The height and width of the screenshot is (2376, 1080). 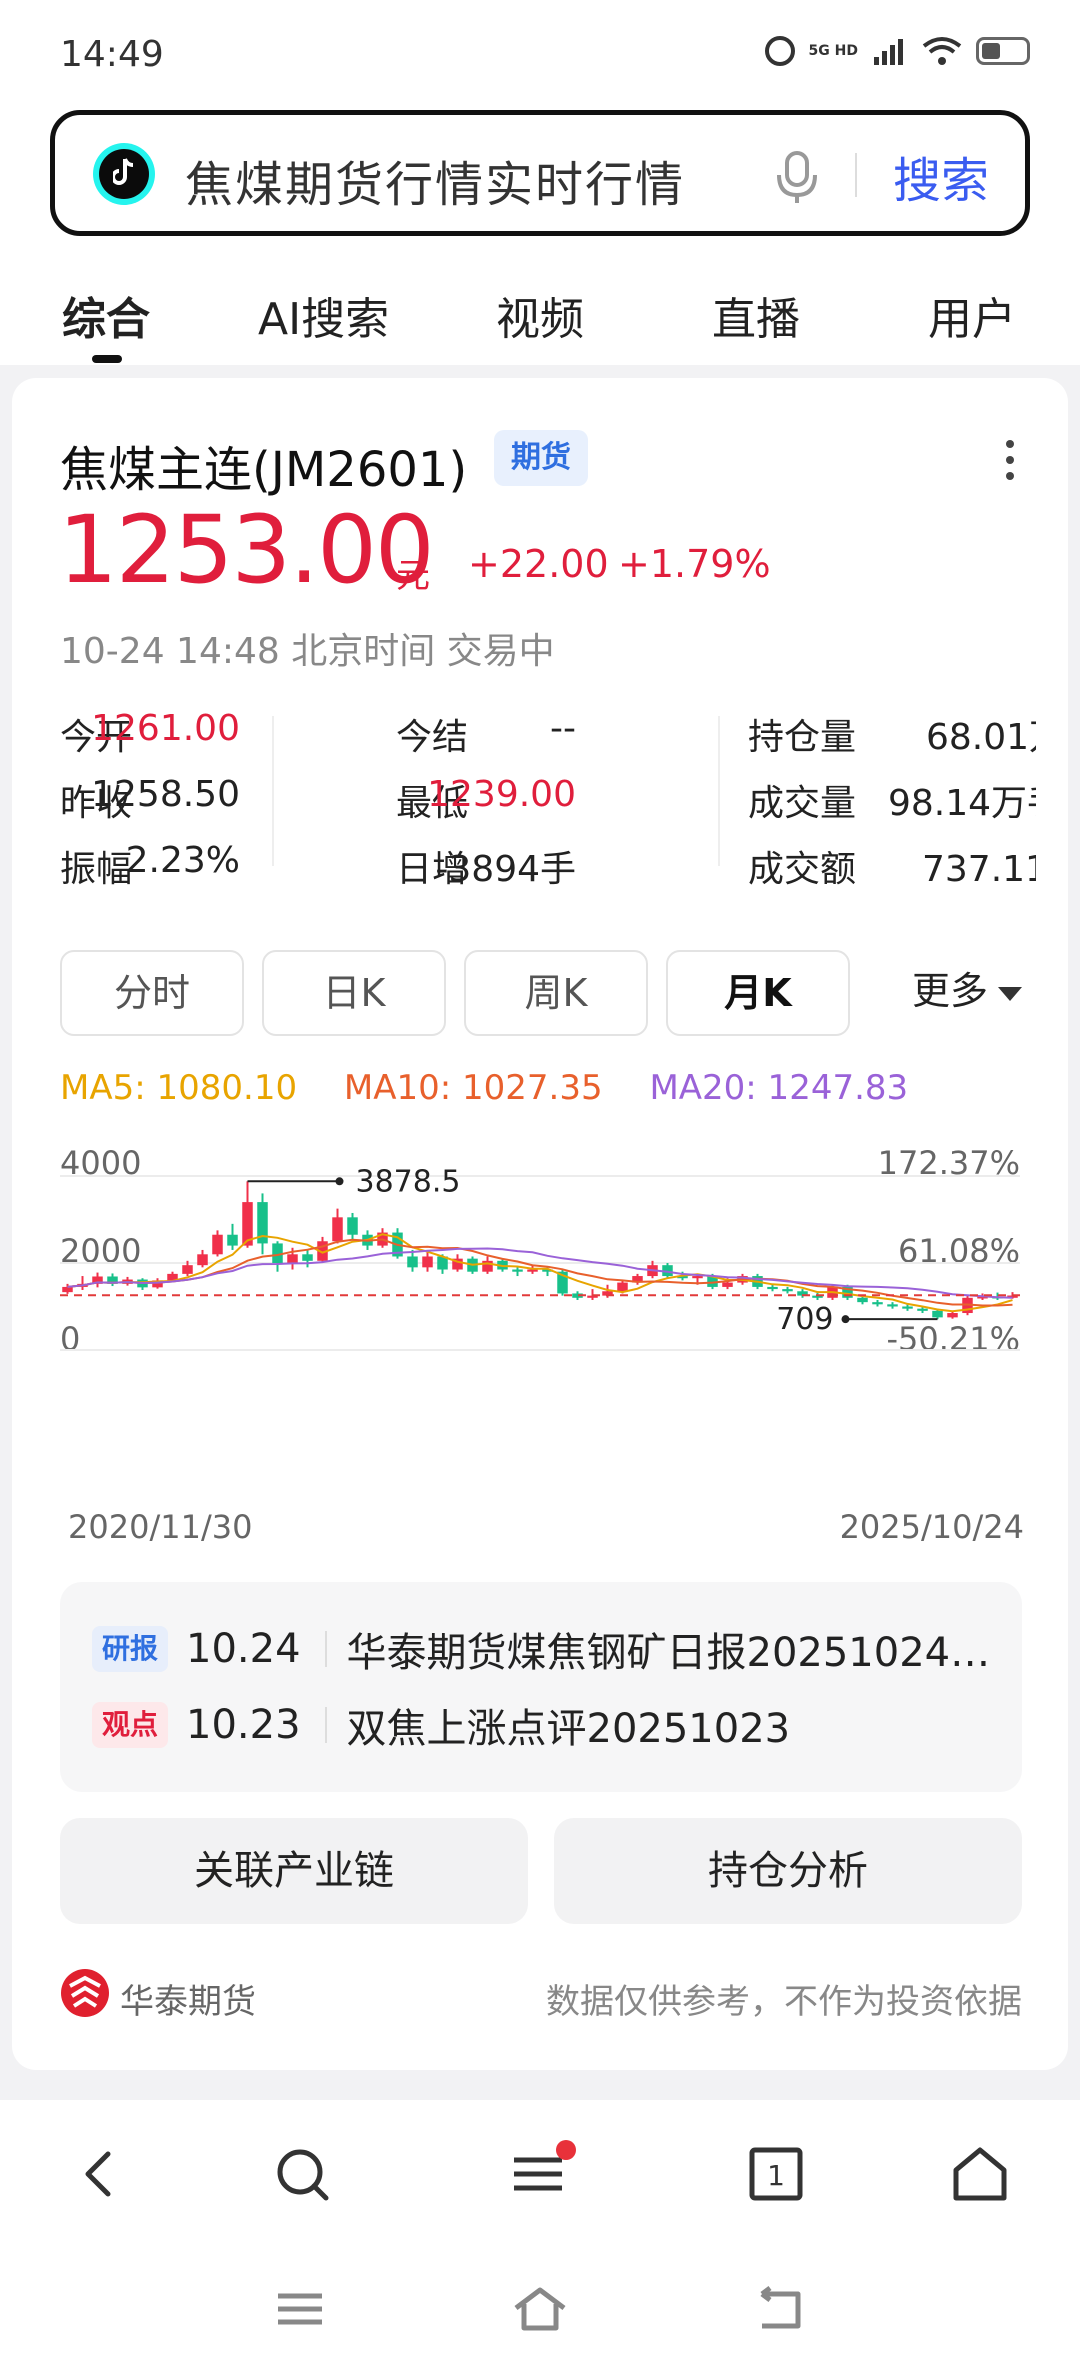 What do you see at coordinates (354, 993) in the screenshot?
I see `period-tab-daily: 日K` at bounding box center [354, 993].